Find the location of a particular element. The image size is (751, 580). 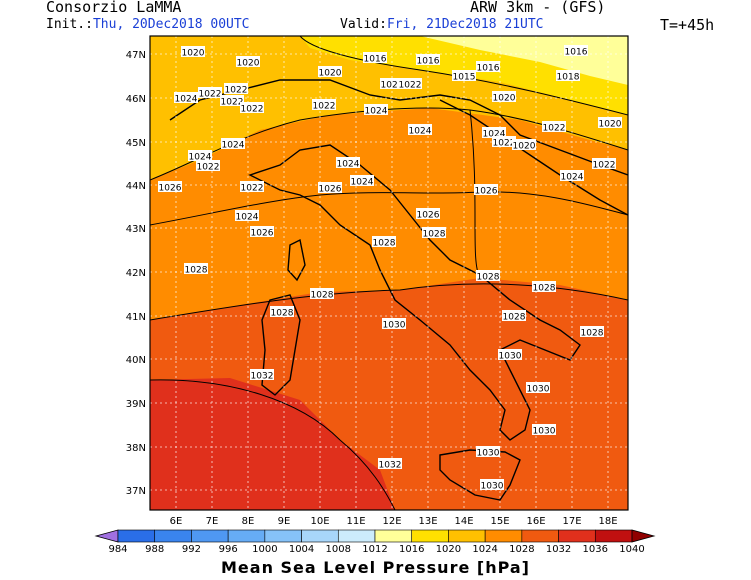

isobar-label-text: 1015 is located at coordinates (464, 78).